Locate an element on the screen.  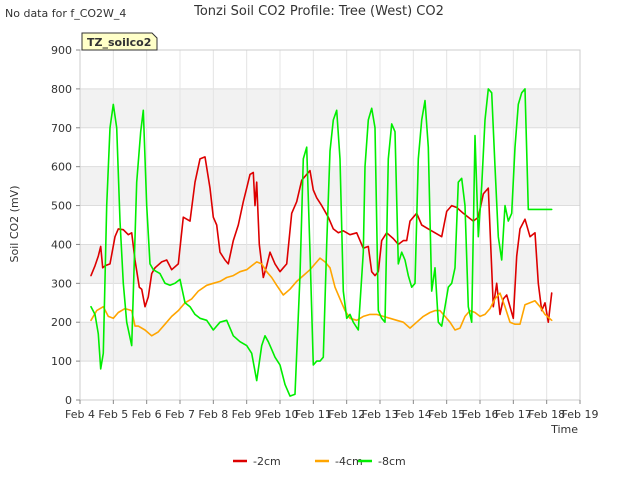
y-tick-label: 600 is located at coordinates (61, 167).